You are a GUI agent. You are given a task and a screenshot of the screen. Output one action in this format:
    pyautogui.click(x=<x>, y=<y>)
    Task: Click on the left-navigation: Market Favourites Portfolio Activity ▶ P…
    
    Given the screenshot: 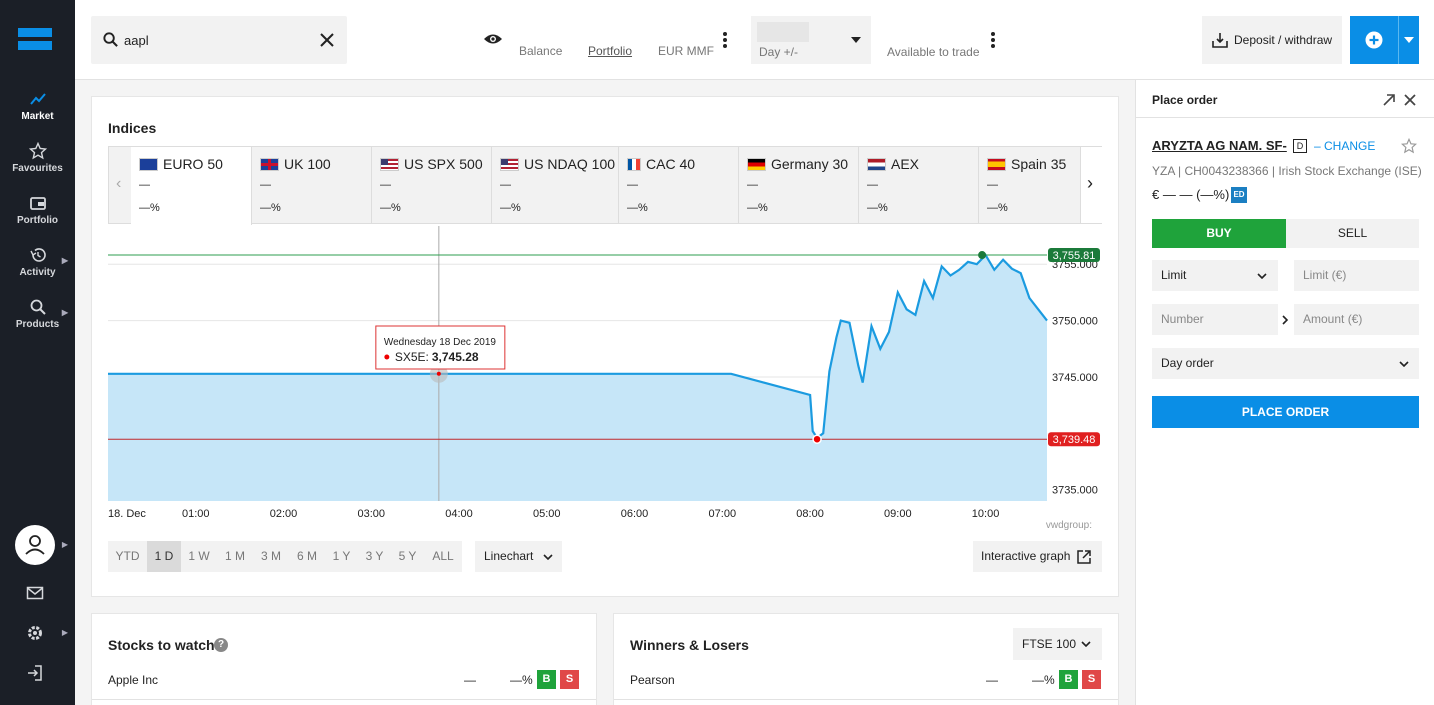 What is the action you would take?
    pyautogui.click(x=37, y=352)
    